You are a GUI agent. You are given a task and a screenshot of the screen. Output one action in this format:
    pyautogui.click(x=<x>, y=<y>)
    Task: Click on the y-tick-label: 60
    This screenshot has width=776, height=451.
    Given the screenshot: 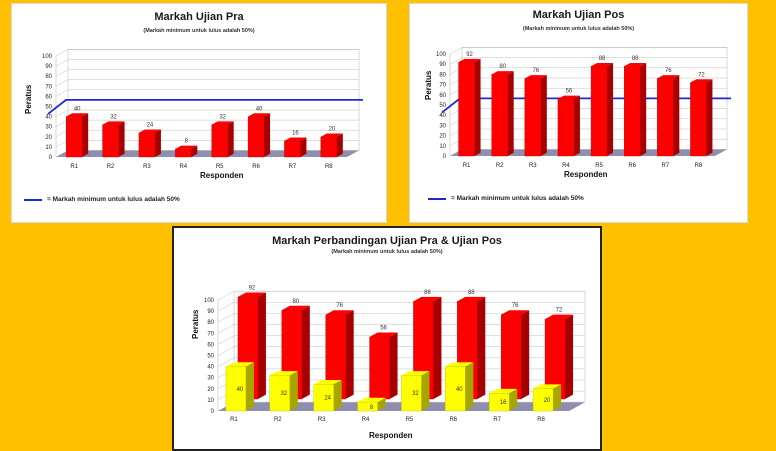 What is the action you would take?
    pyautogui.click(x=48, y=97)
    